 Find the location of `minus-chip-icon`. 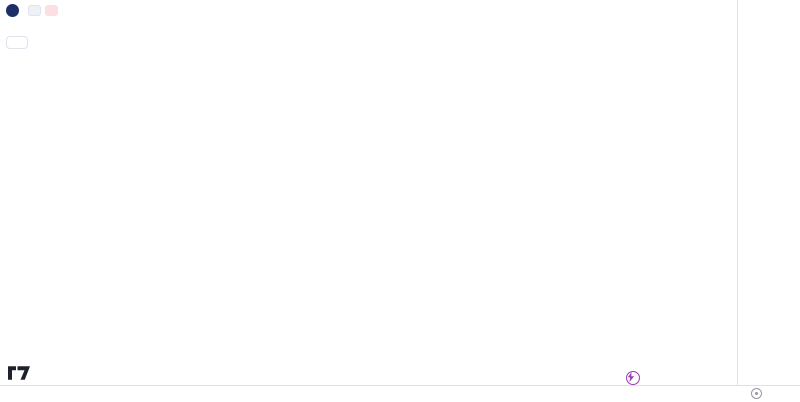

minus-chip-icon is located at coordinates (34, 10).